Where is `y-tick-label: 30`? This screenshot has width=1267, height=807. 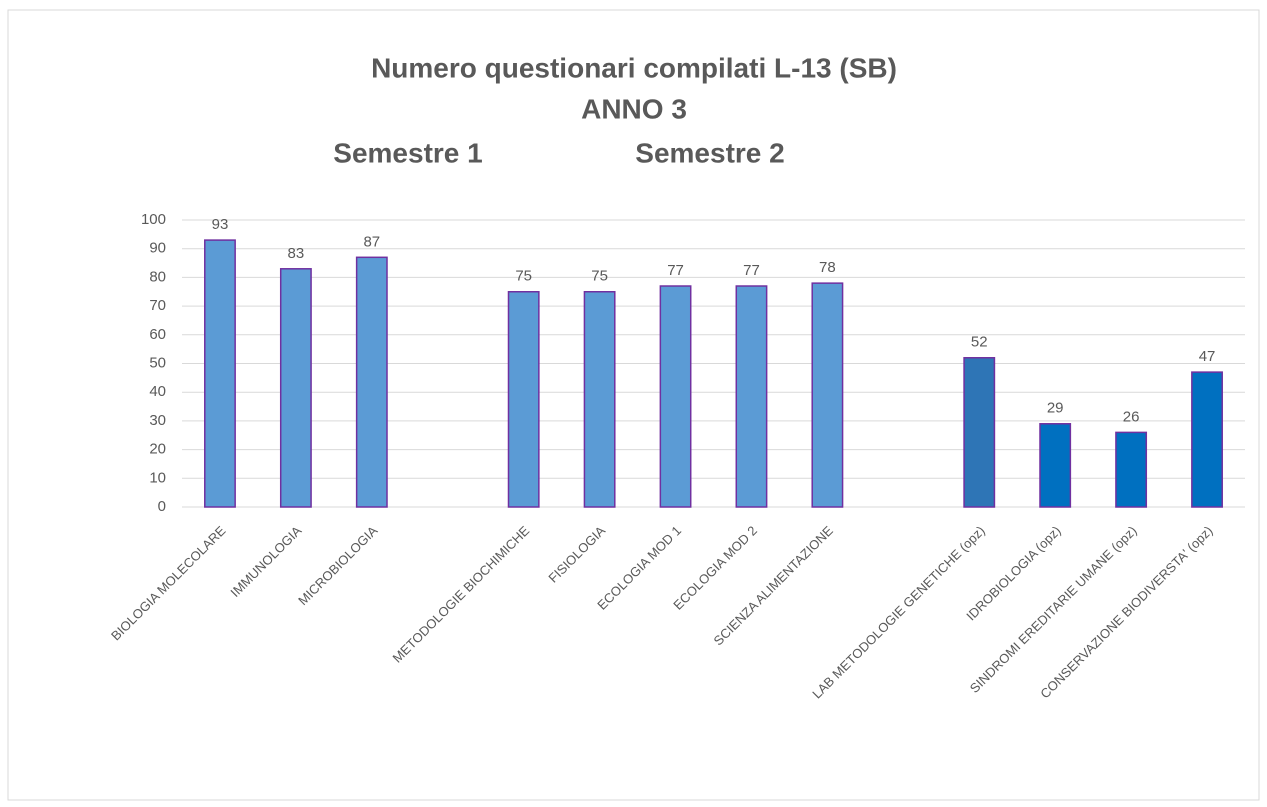 y-tick-label: 30 is located at coordinates (157, 420).